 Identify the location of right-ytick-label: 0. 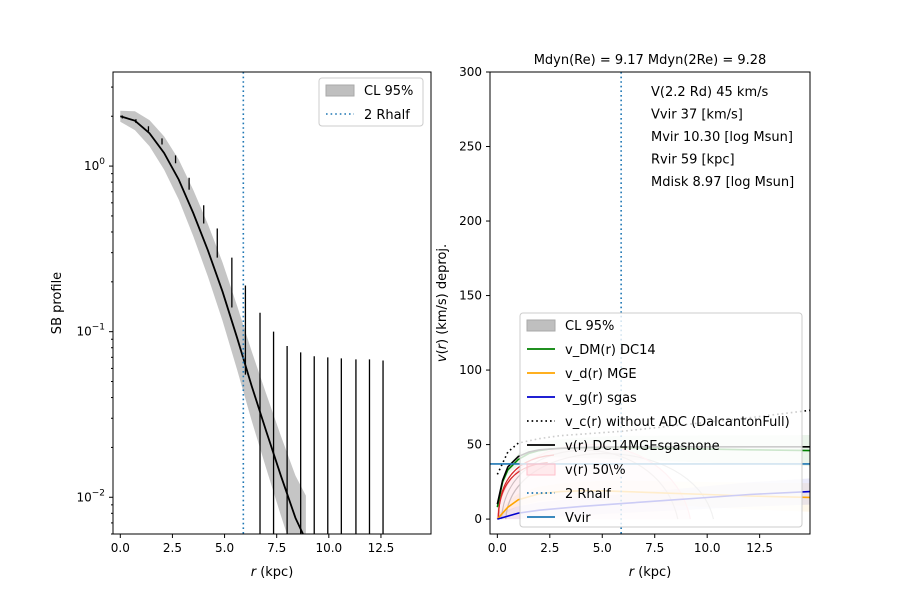
(478, 519).